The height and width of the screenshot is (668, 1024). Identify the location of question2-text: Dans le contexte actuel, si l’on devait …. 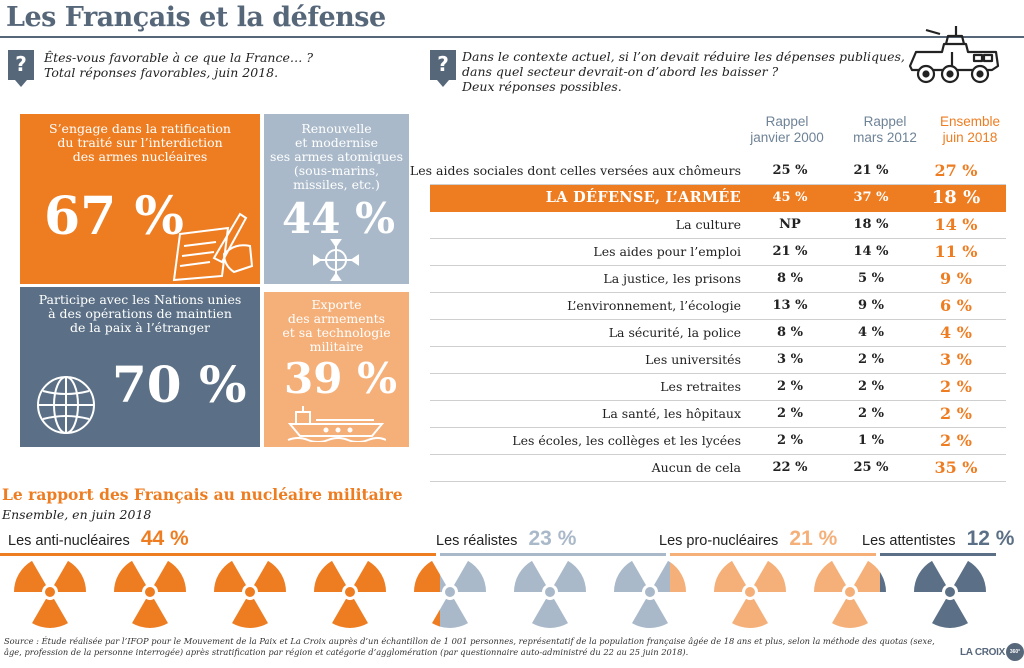
(683, 71).